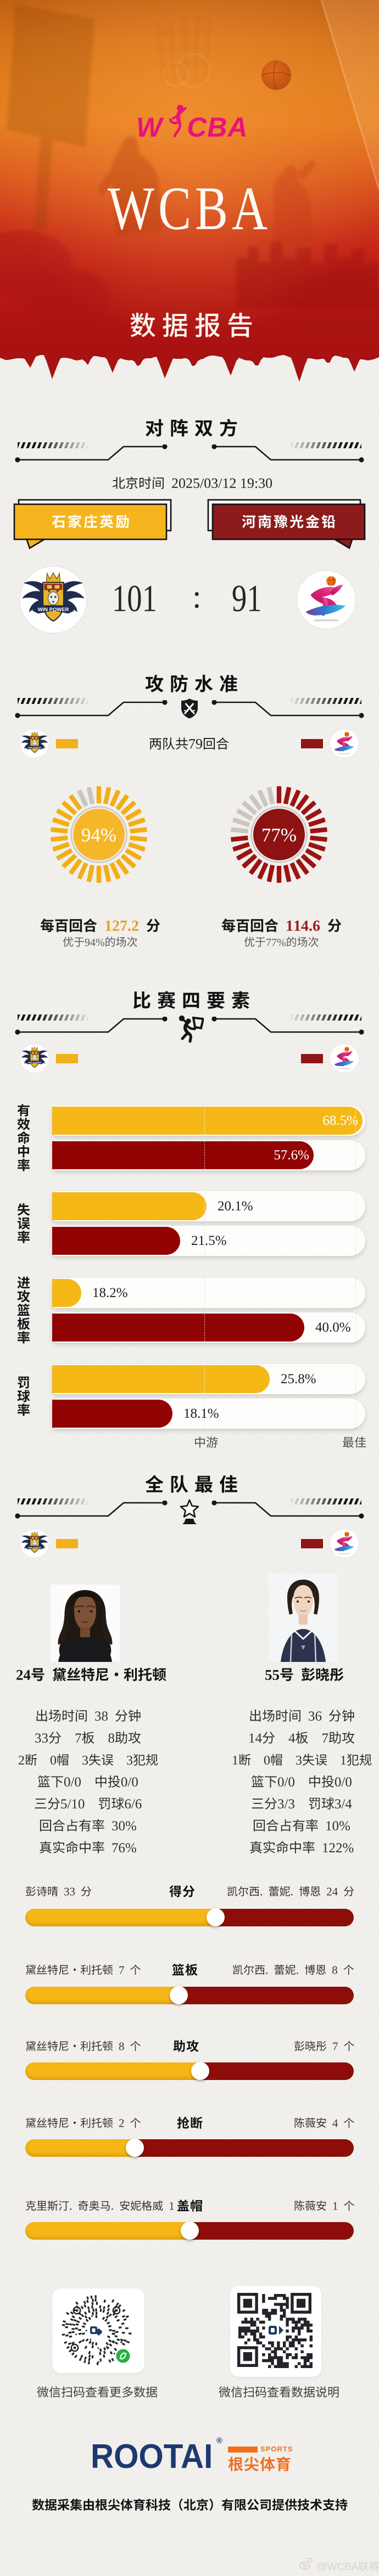 The height and width of the screenshot is (2576, 379). What do you see at coordinates (279, 836) in the screenshot?
I see `svg-text: 77%` at bounding box center [279, 836].